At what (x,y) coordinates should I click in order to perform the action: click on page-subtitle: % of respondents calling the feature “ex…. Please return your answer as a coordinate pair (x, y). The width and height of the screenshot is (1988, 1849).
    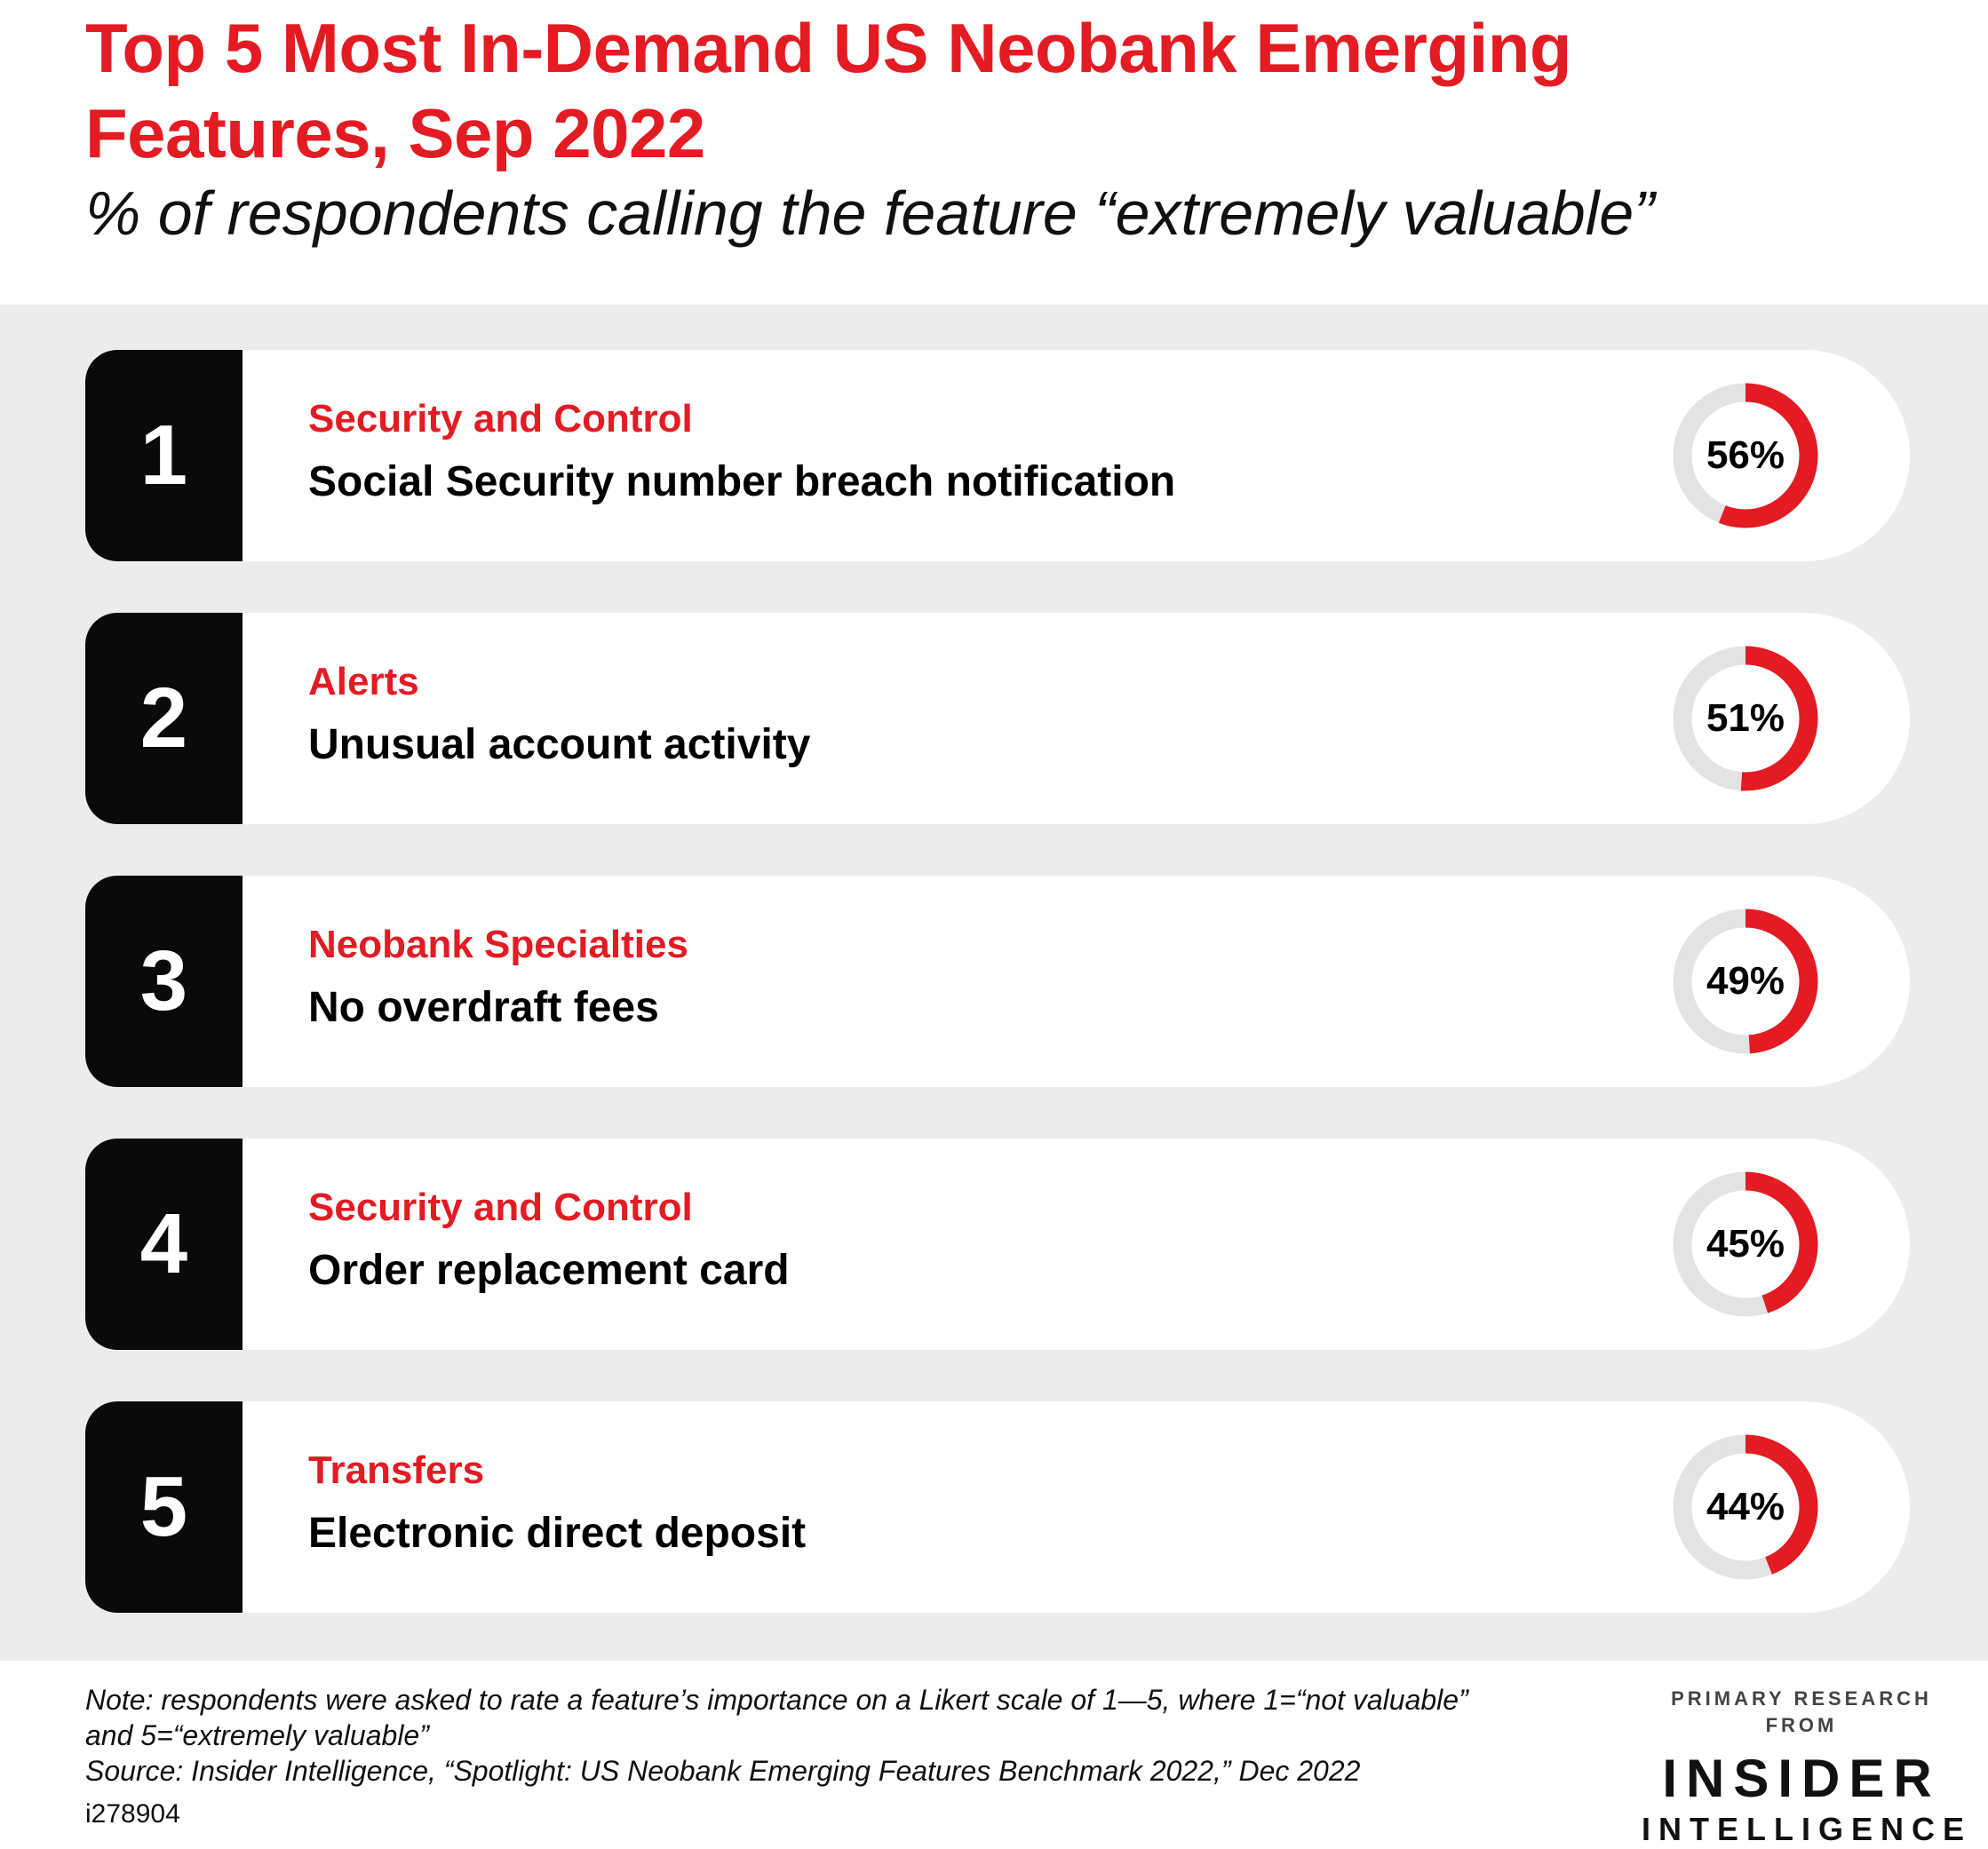
    Looking at the image, I should click on (870, 213).